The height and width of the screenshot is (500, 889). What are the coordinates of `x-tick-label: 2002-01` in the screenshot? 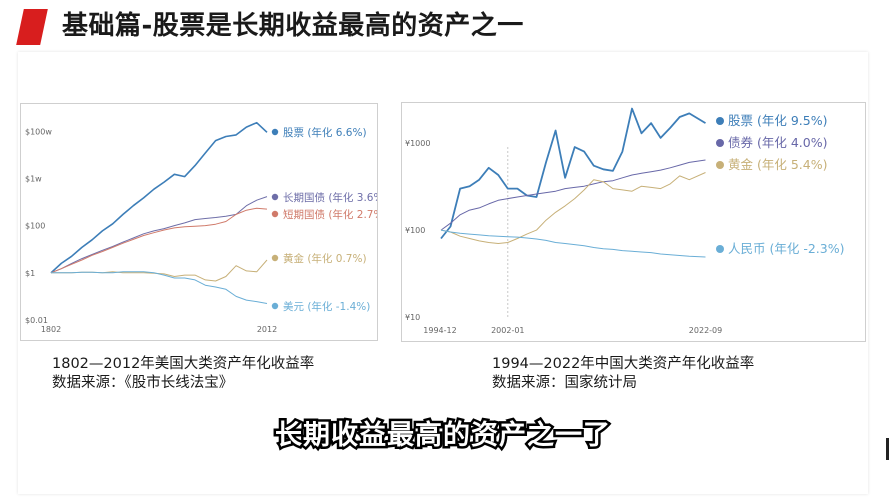 It's located at (507, 330).